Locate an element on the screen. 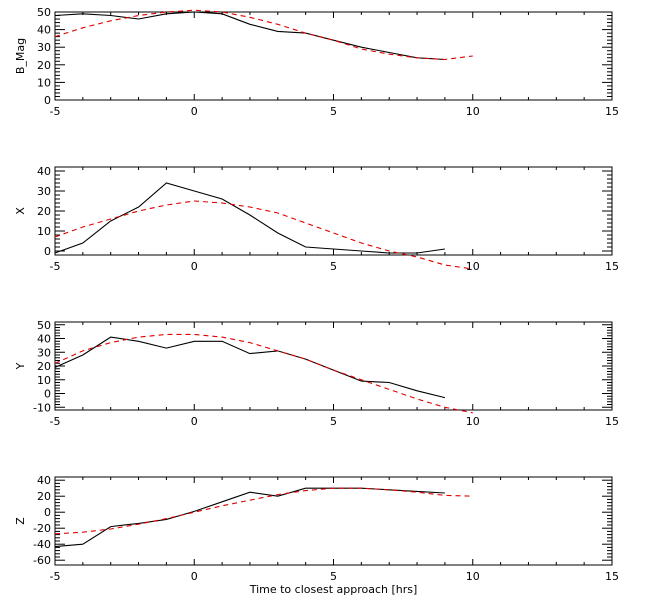 The image size is (659, 600). x-axis-label: Time to closest approach [hrs] is located at coordinates (333, 589).